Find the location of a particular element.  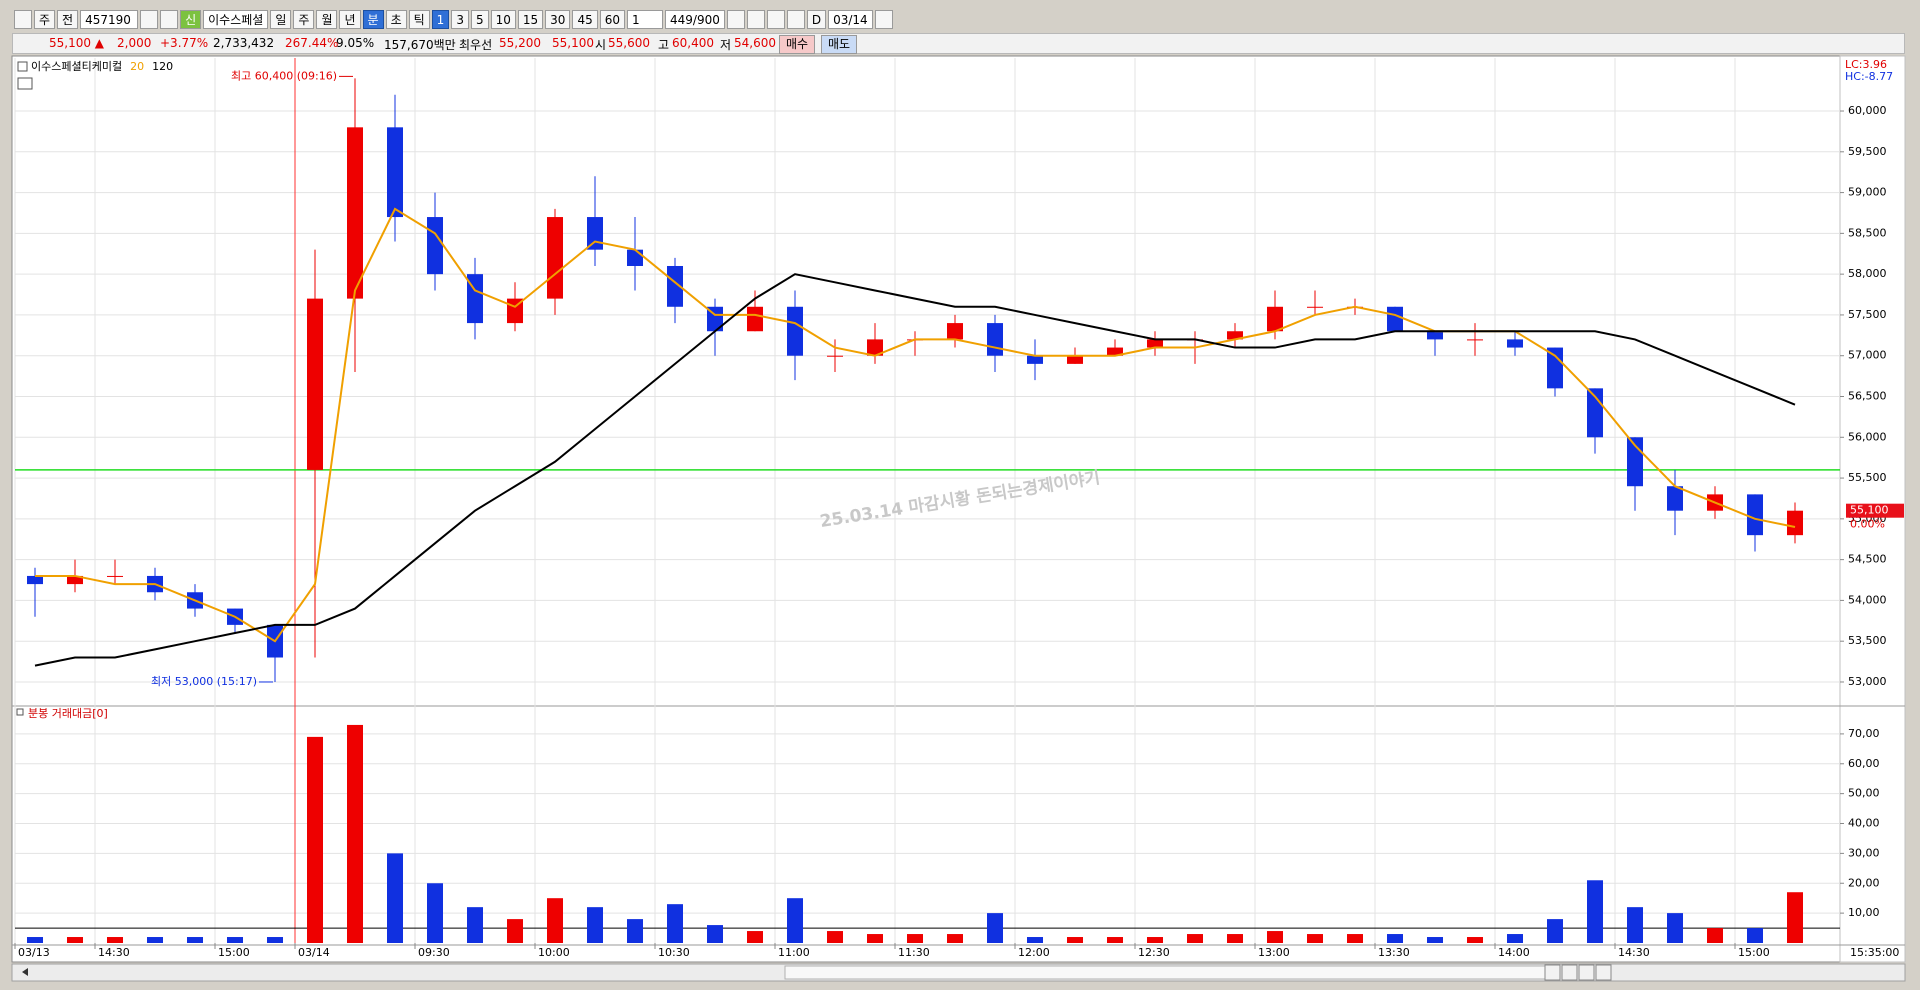

code-input: 457190 is located at coordinates (109, 19).